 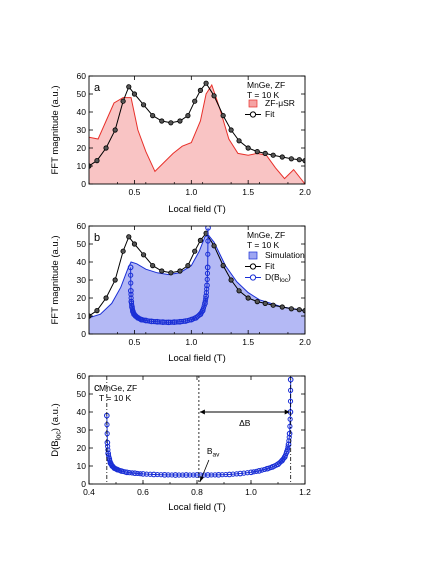 What do you see at coordinates (197, 276) in the screenshot?
I see `series-area-edge` at bounding box center [197, 276].